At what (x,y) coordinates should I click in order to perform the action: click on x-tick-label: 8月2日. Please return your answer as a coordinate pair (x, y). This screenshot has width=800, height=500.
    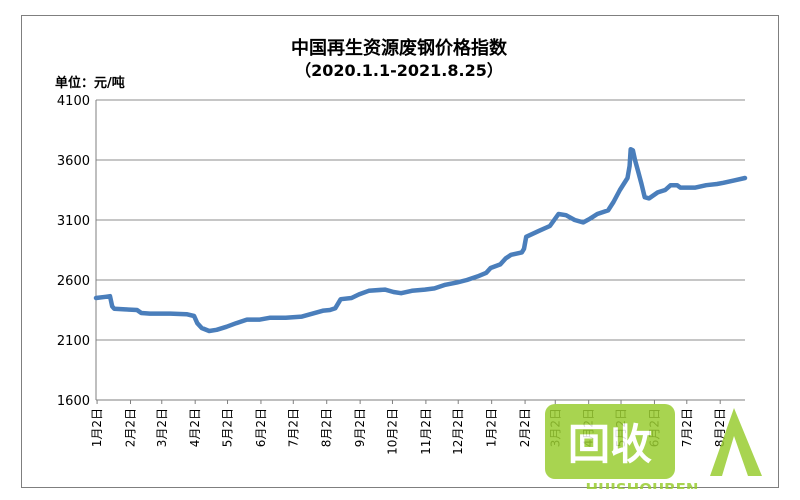
    Looking at the image, I should click on (327, 427).